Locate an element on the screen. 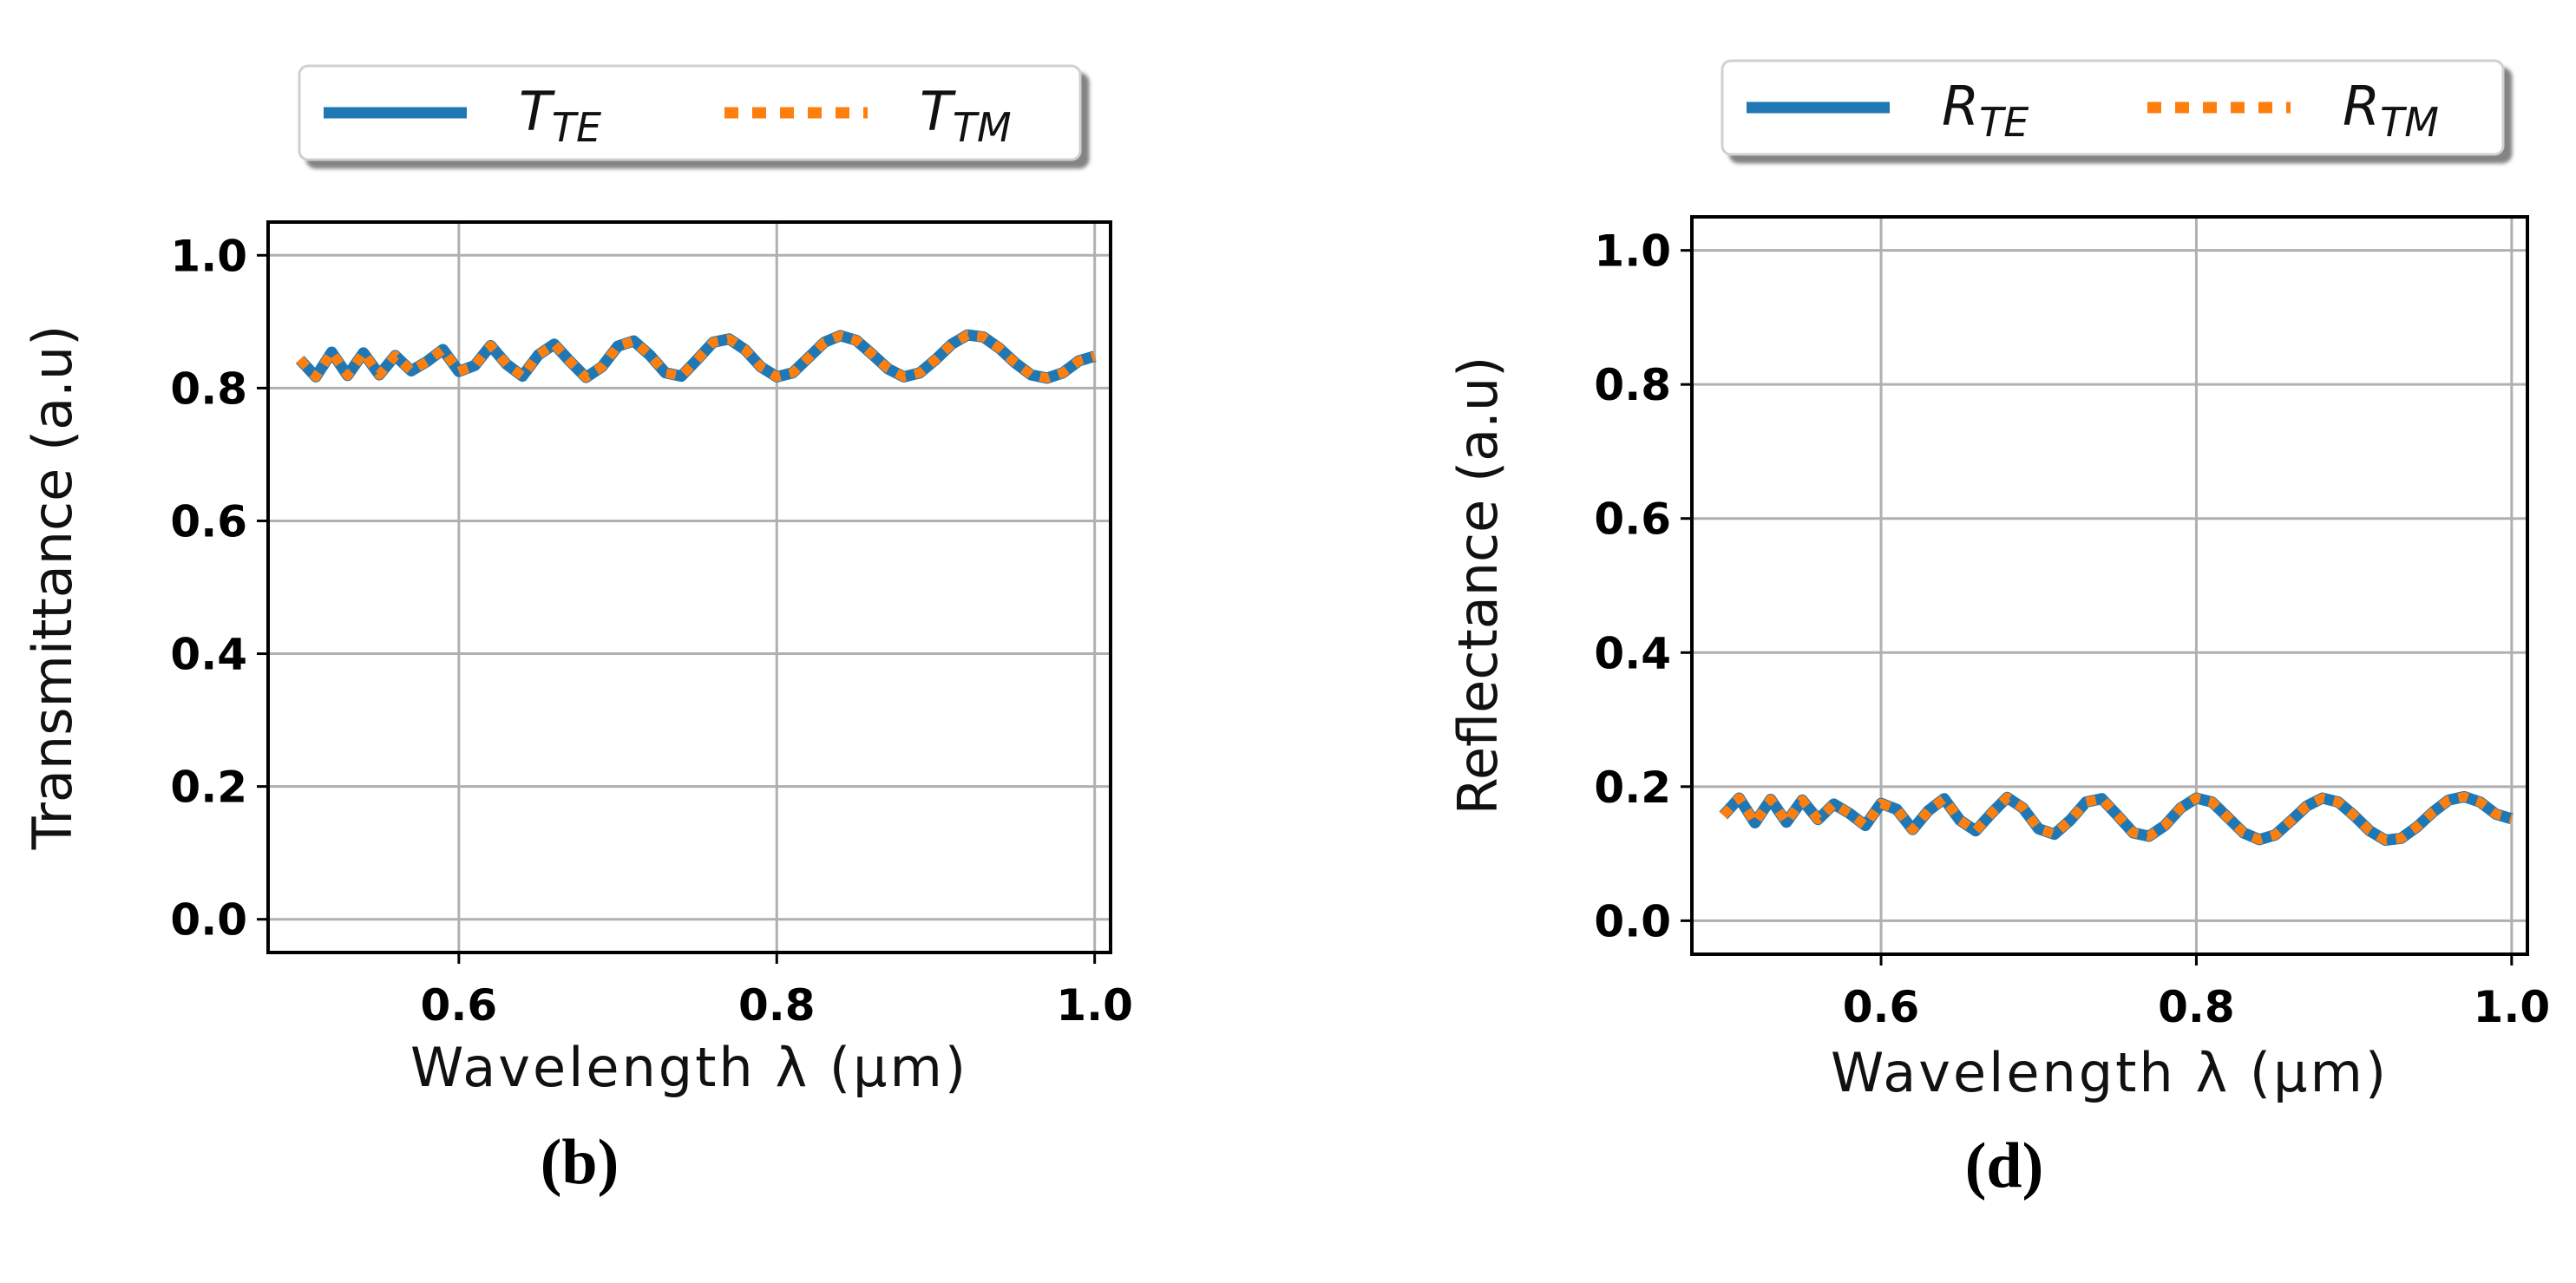 The height and width of the screenshot is (1283, 2576). series-line-R_TM is located at coordinates (2117, 818).